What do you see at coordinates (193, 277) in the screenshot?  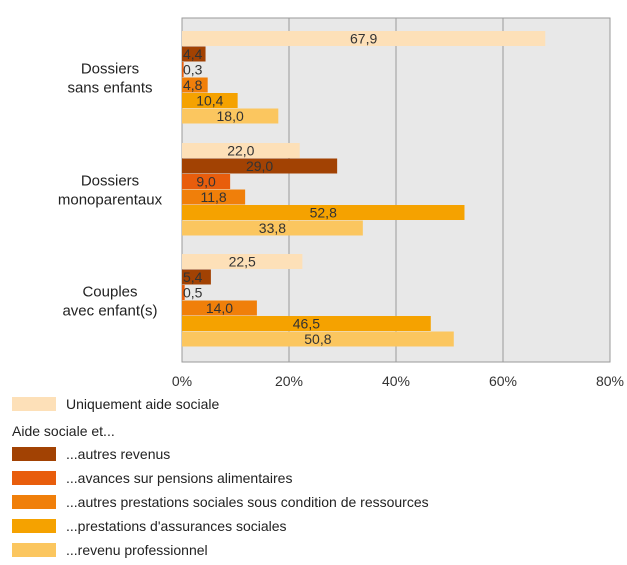 I see `bar-value-label: 5,4` at bounding box center [193, 277].